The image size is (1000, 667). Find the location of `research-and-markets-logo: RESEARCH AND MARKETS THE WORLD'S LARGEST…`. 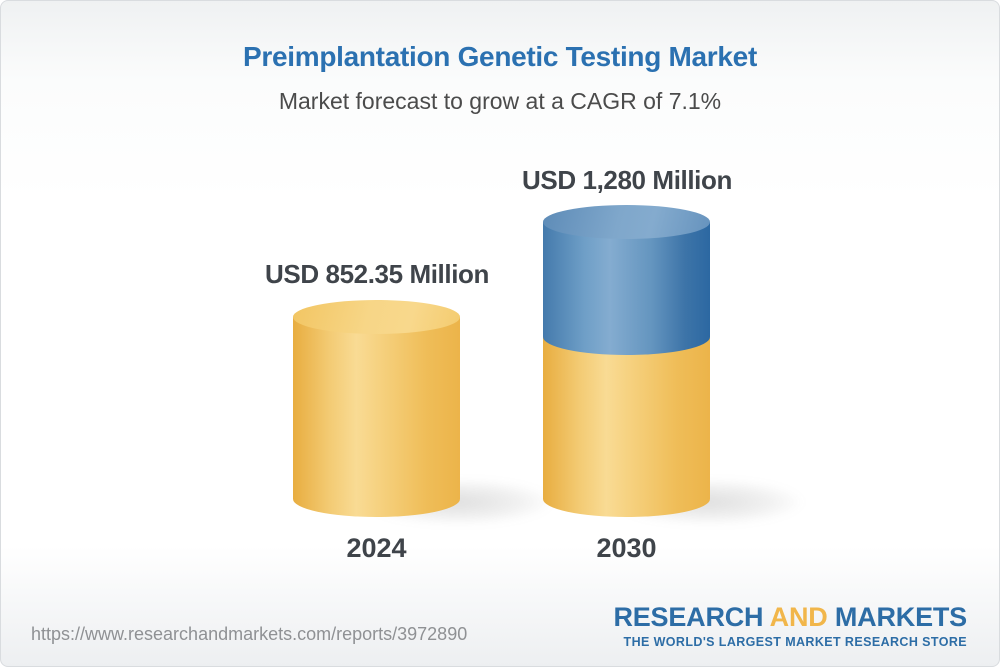

research-and-markets-logo: RESEARCH AND MARKETS THE WORLD'S LARGEST… is located at coordinates (790, 626).